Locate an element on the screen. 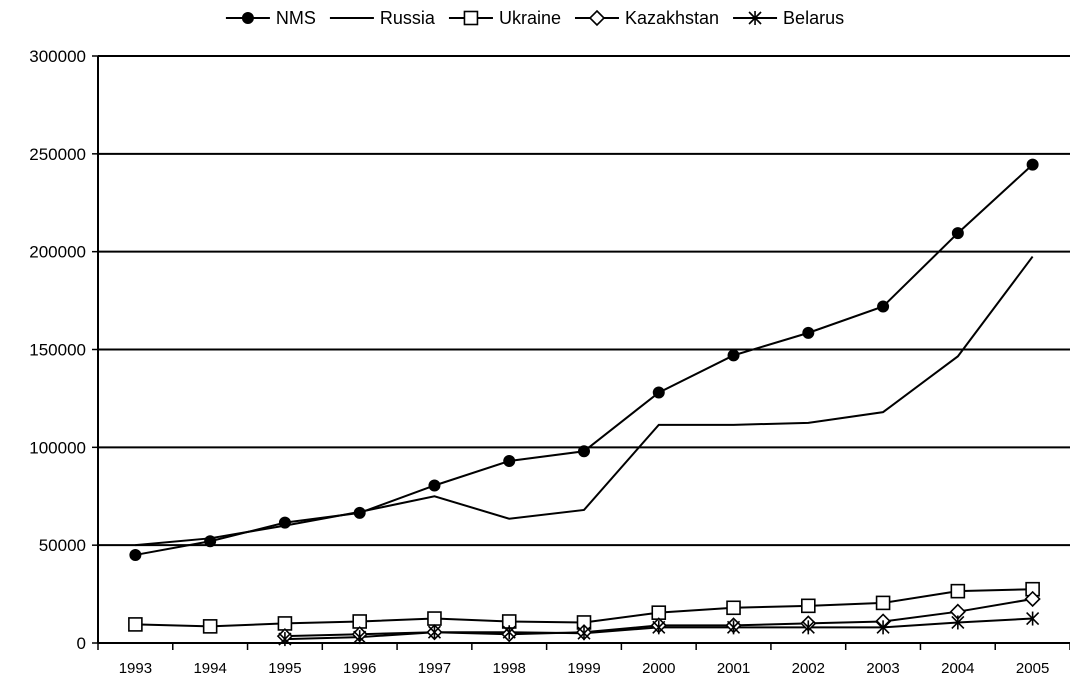 This screenshot has width=1070, height=686. x-tick-label: 2004 is located at coordinates (957, 668).